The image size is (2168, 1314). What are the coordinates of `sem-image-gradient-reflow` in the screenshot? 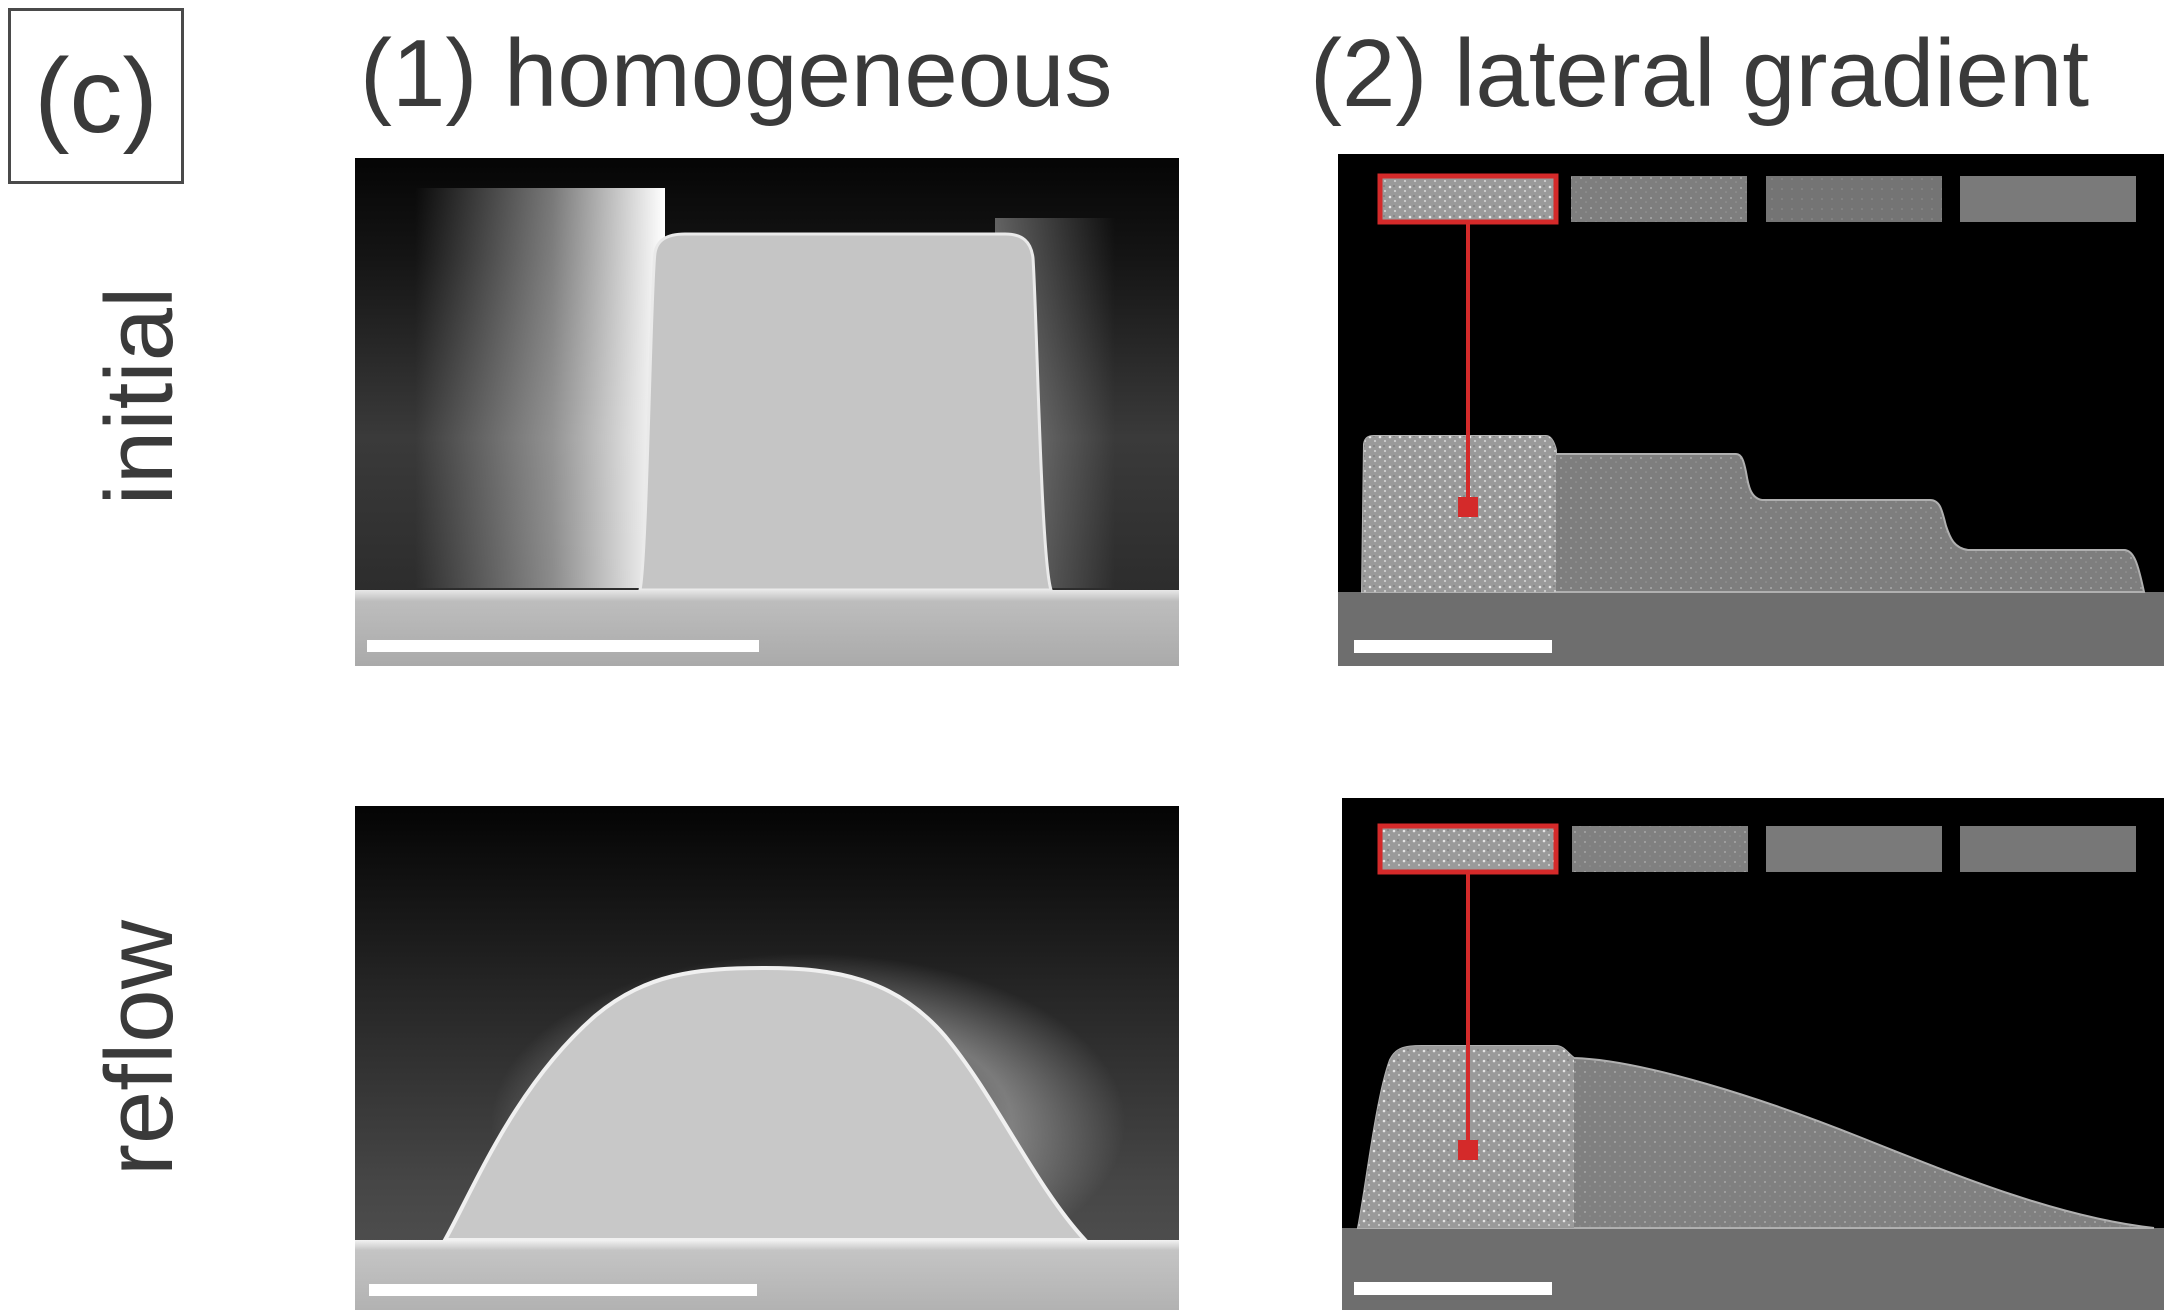 It's located at (1753, 1054).